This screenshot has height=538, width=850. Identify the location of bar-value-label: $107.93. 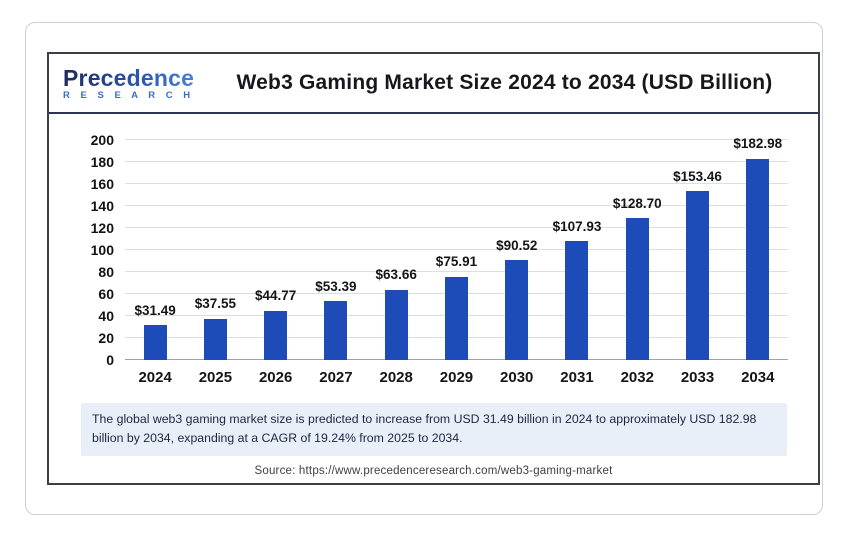
(577, 226).